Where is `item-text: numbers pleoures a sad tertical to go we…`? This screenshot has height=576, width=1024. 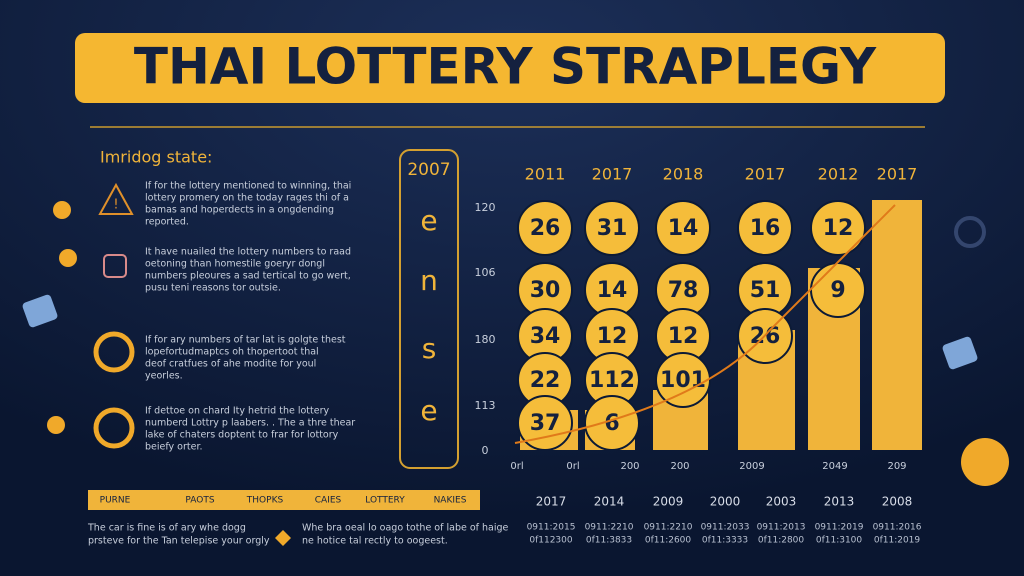 item-text: numbers pleoures a sad tertical to go we… is located at coordinates (248, 276).